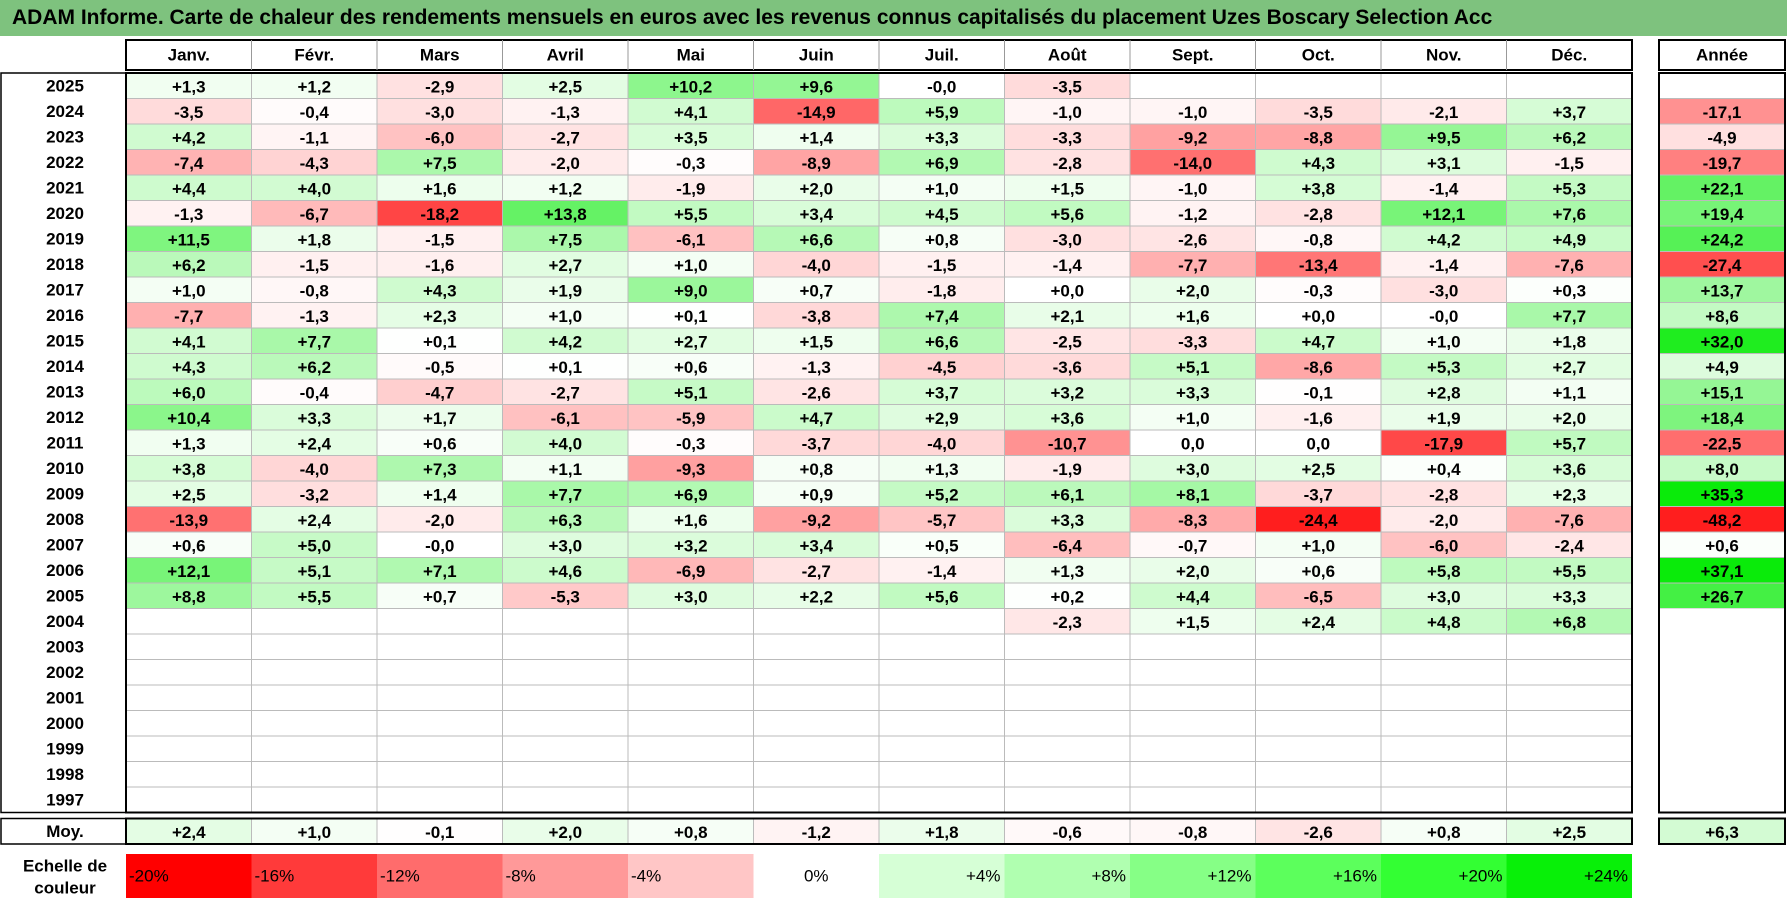 This screenshot has height=912, width=1787. I want to click on year-label: 2021, so click(65, 187).